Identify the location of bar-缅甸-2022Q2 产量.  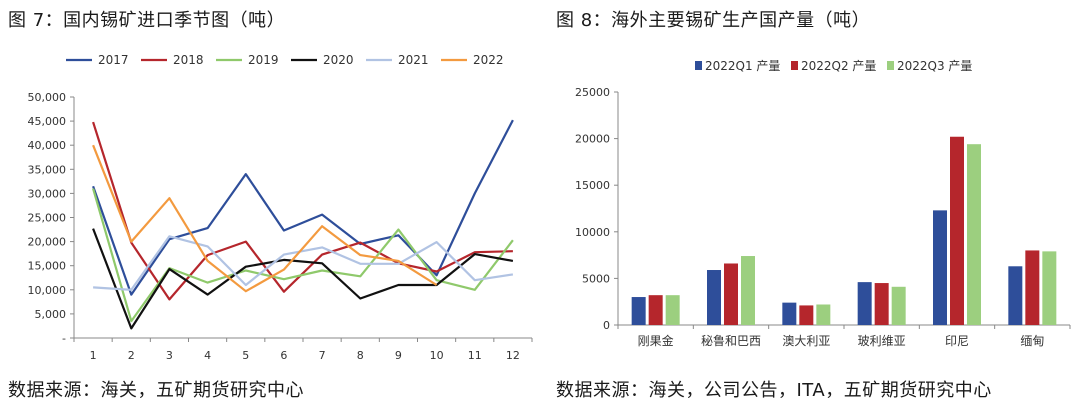
(1032, 287).